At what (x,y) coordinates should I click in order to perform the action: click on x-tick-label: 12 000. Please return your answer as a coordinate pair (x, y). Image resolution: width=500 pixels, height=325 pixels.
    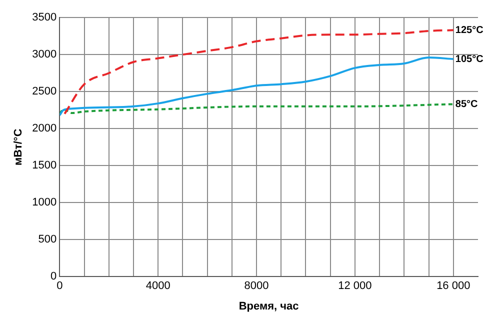
    Looking at the image, I should click on (355, 286).